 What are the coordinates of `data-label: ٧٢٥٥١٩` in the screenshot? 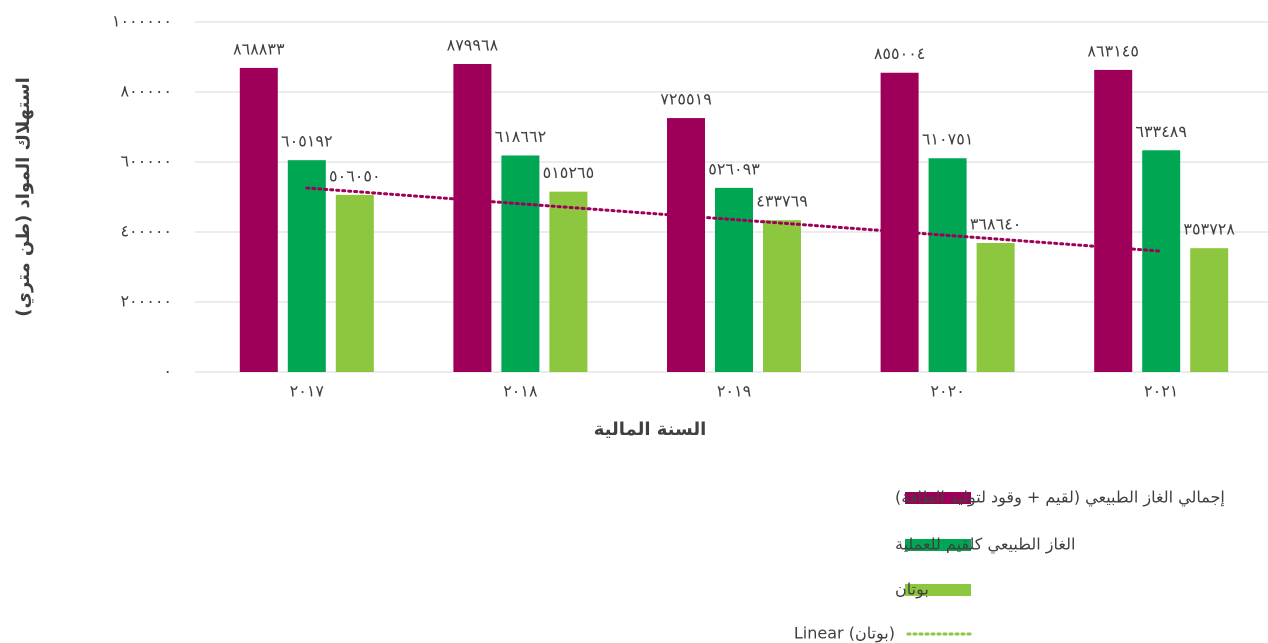 It's located at (686, 99).